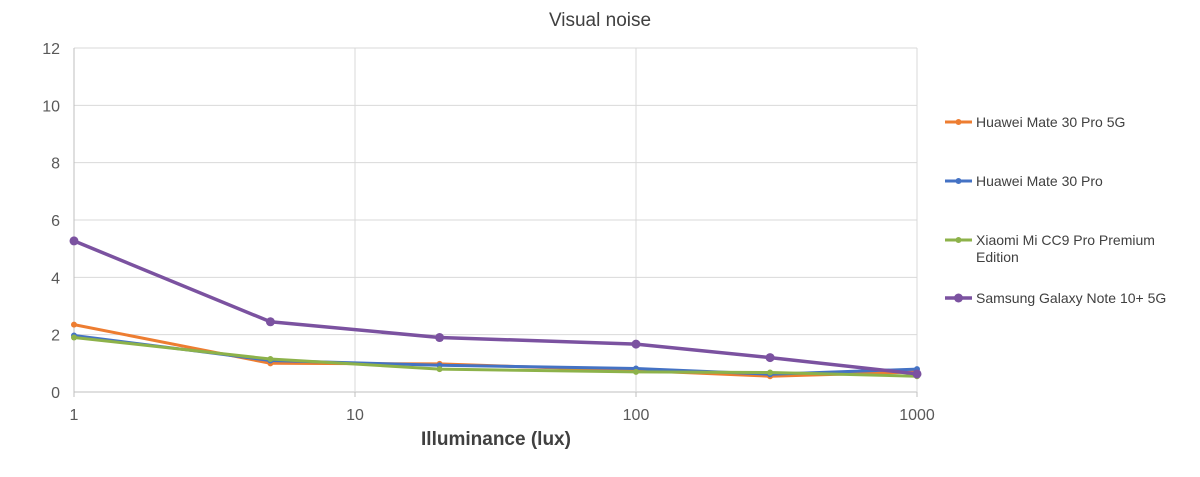  What do you see at coordinates (600, 20) in the screenshot?
I see `chart-title: Visual noise` at bounding box center [600, 20].